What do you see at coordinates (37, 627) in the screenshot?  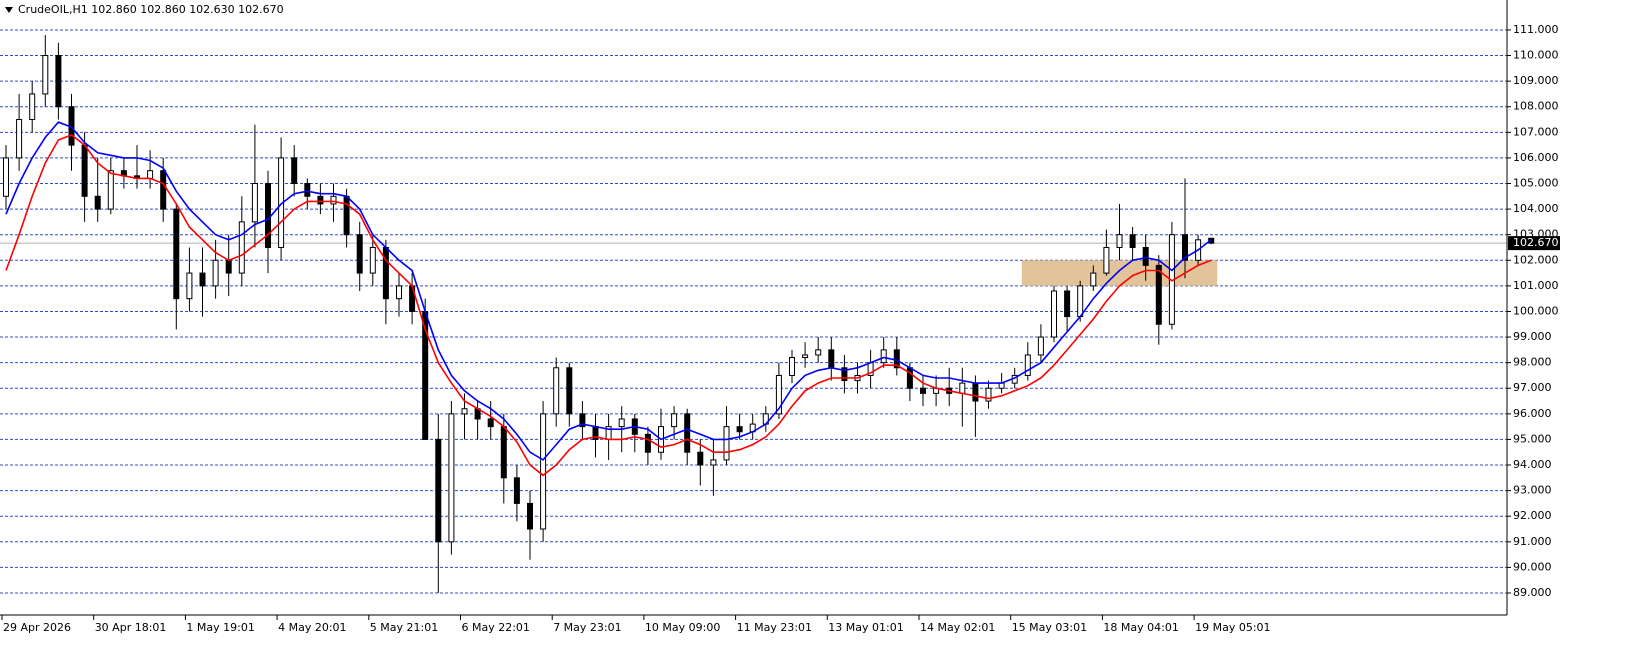 I see `x-tick-label: 29 Apr 2026` at bounding box center [37, 627].